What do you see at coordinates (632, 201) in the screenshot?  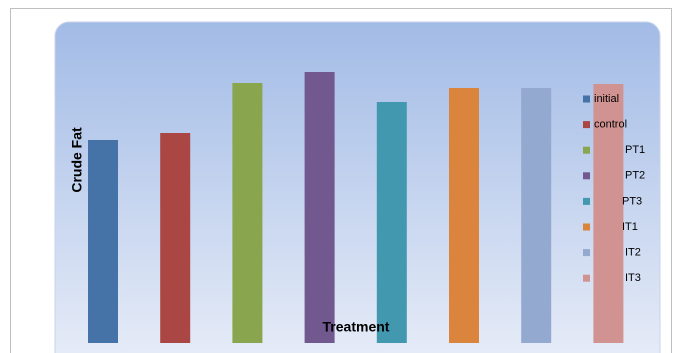 I see `legend-label: PT3` at bounding box center [632, 201].